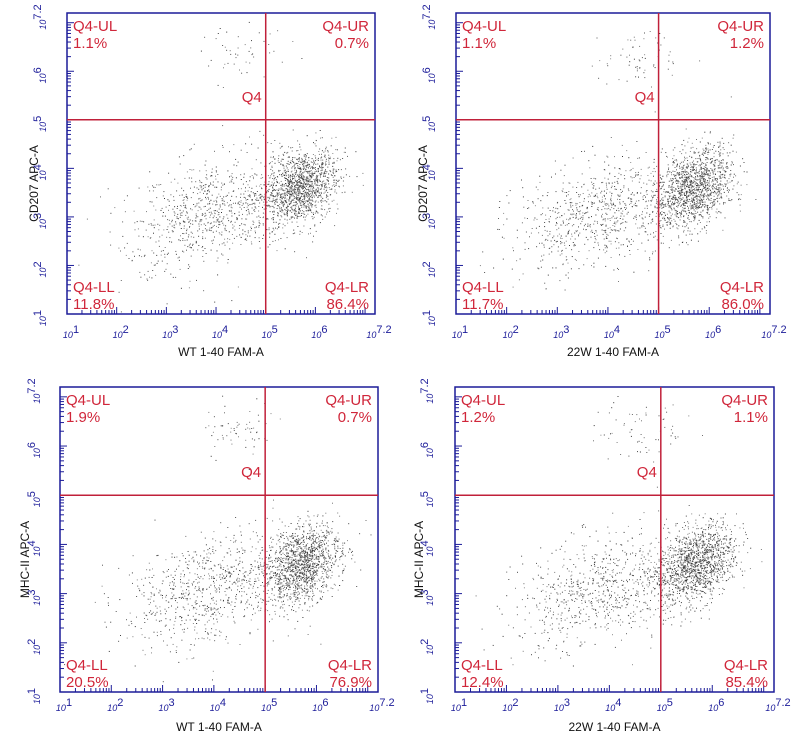 The width and height of the screenshot is (793, 740). Describe the element at coordinates (742, 304) in the screenshot. I see `quadrant-percent: 86.0%` at that location.